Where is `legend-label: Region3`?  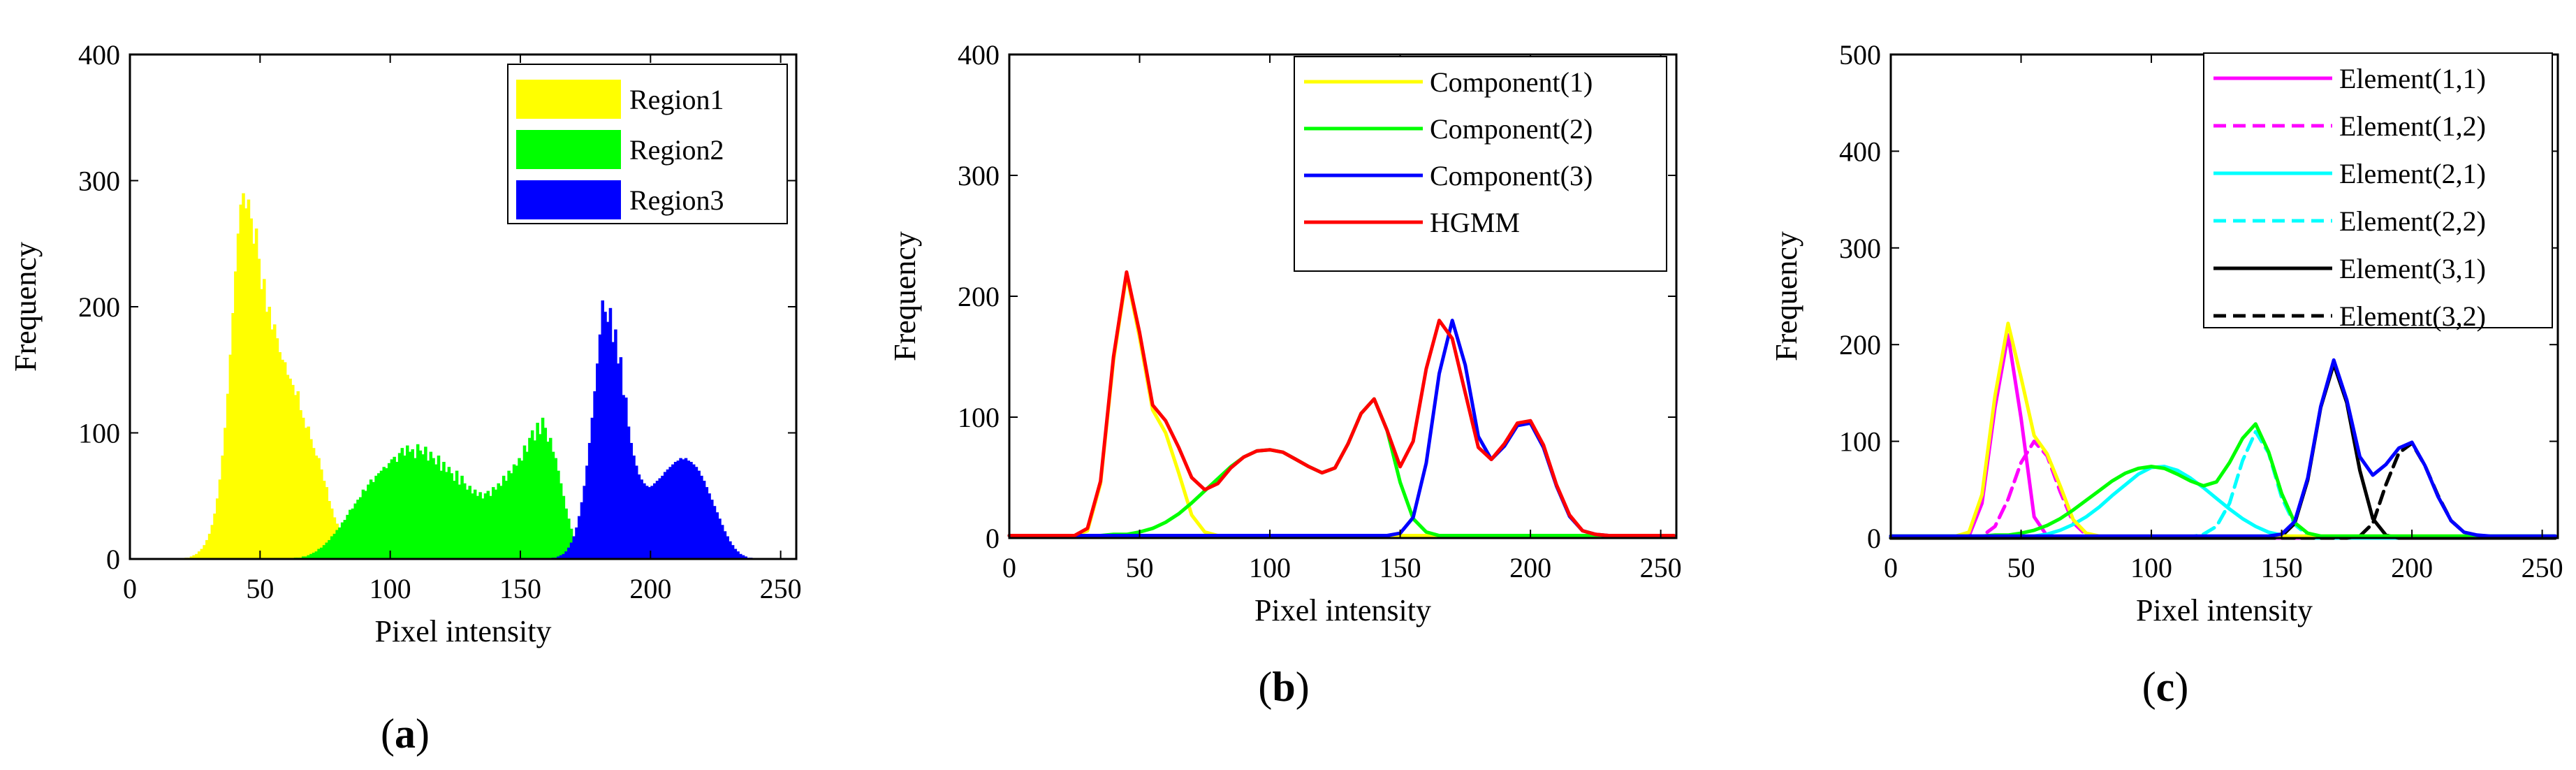 legend-label: Region3 is located at coordinates (676, 200).